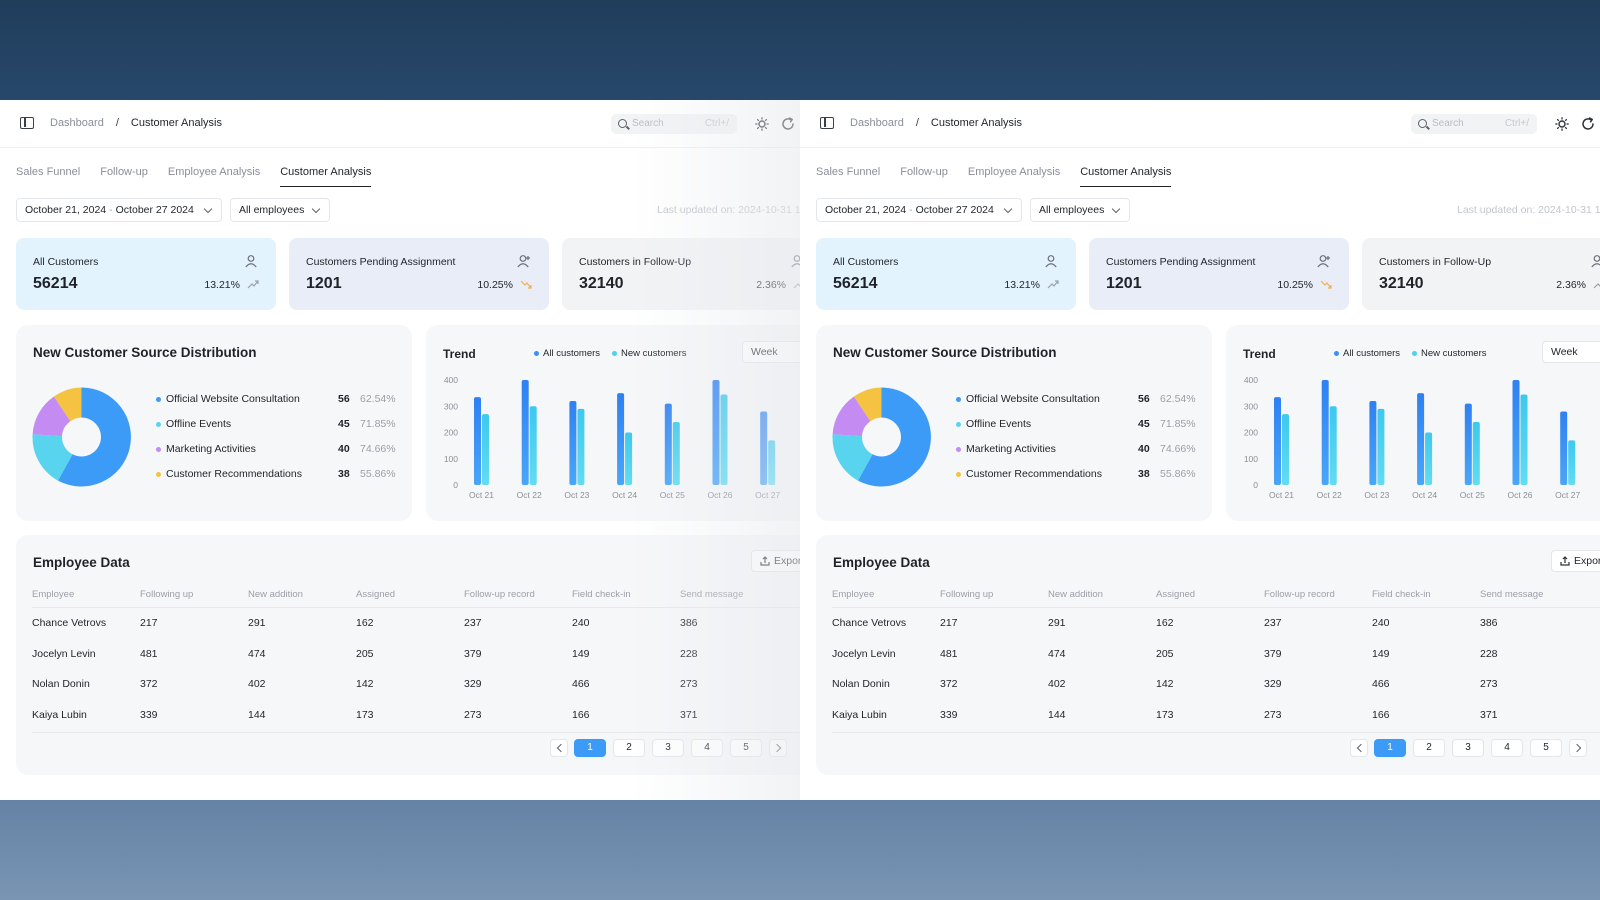 This screenshot has height=900, width=1600. Describe the element at coordinates (949, 623) in the screenshot. I see `table-cell: 217` at that location.